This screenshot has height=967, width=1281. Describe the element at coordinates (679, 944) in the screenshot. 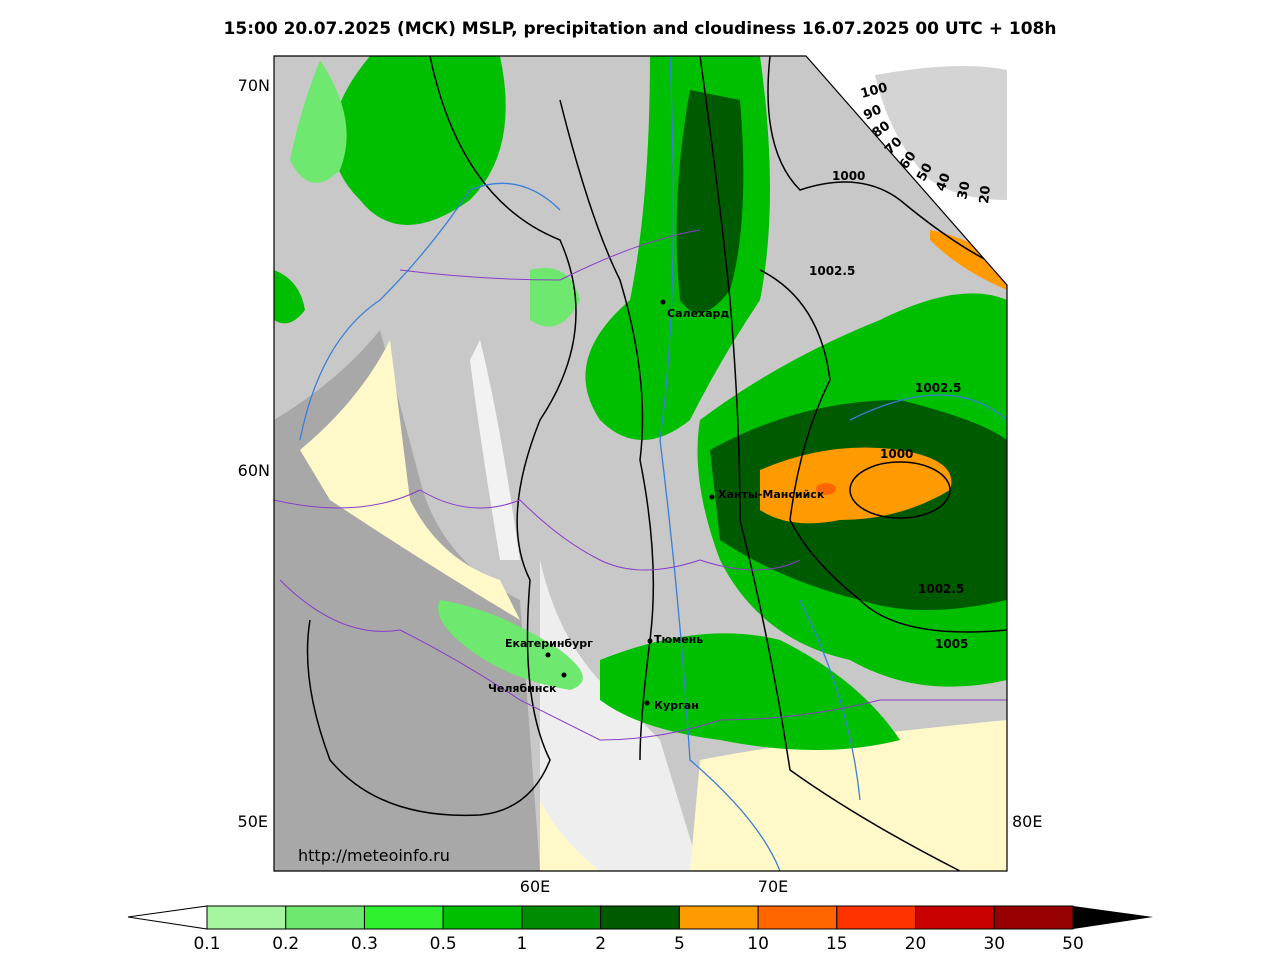

I see `colorbar-tick: 5` at that location.